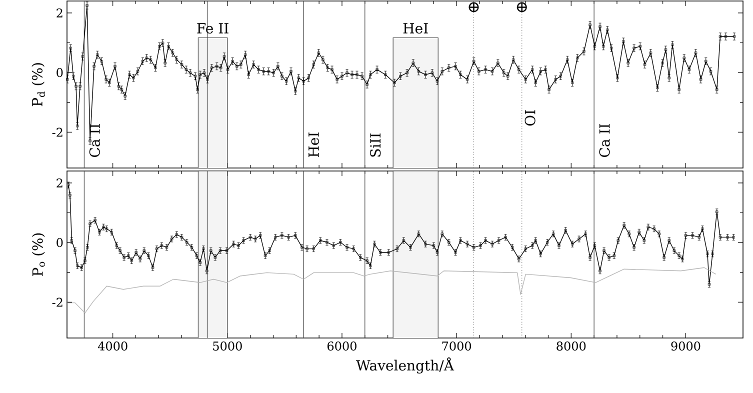  Describe the element at coordinates (313, 145) in the screenshot. I see `ref-line-label: HeI` at that location.